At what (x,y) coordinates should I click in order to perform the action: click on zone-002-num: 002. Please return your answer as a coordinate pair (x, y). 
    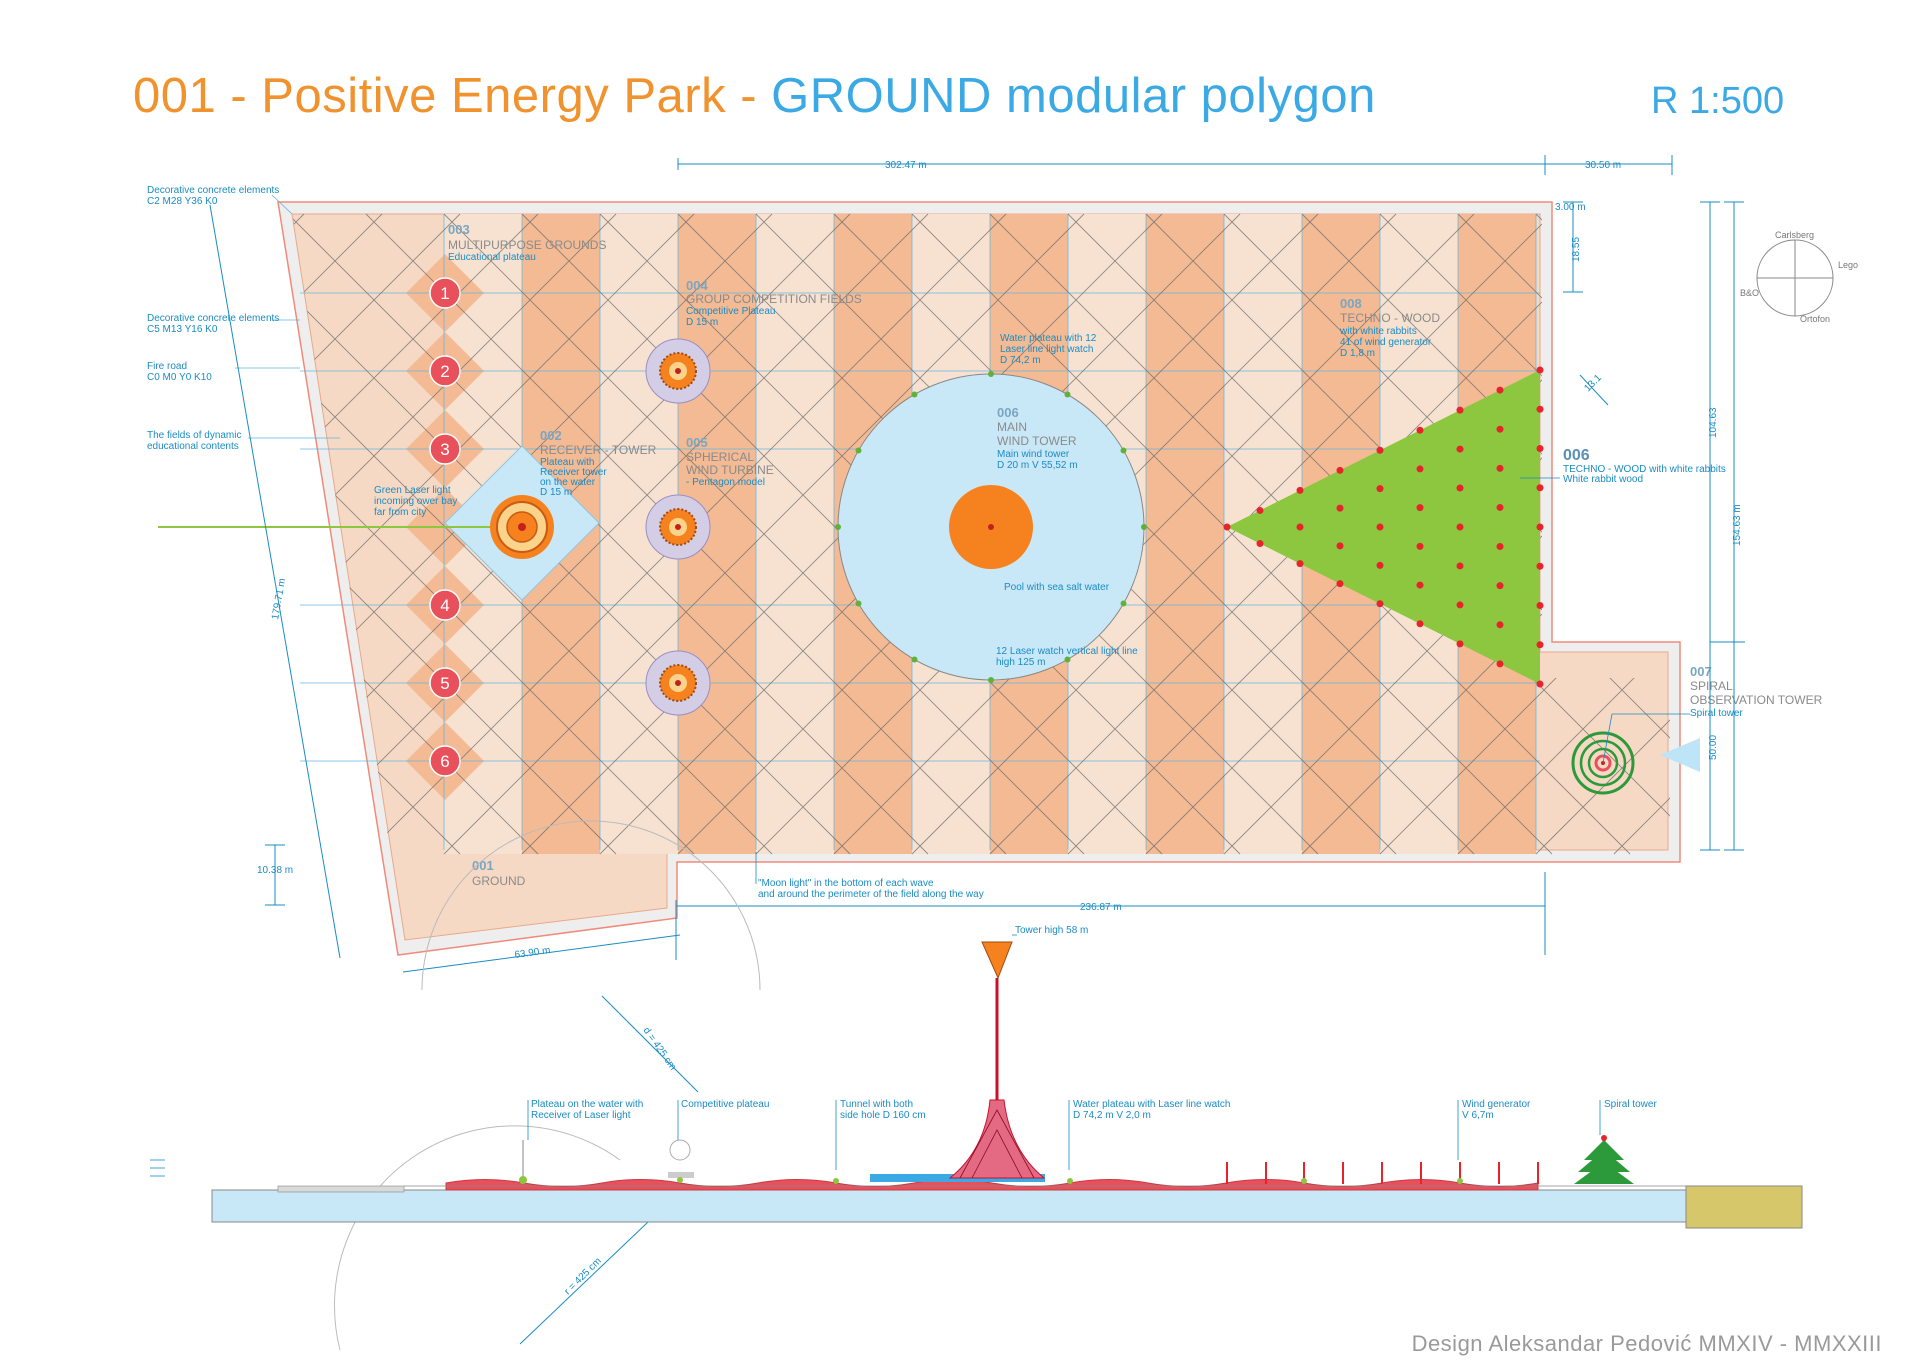
    Looking at the image, I should click on (551, 435).